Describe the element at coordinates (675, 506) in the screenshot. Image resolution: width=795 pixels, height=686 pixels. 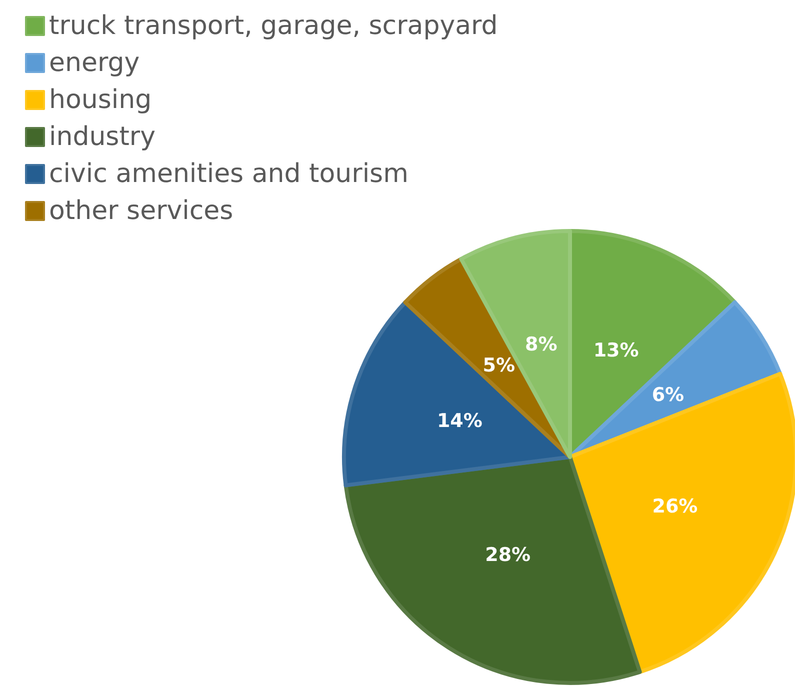
I see `data-label: 26%` at that location.